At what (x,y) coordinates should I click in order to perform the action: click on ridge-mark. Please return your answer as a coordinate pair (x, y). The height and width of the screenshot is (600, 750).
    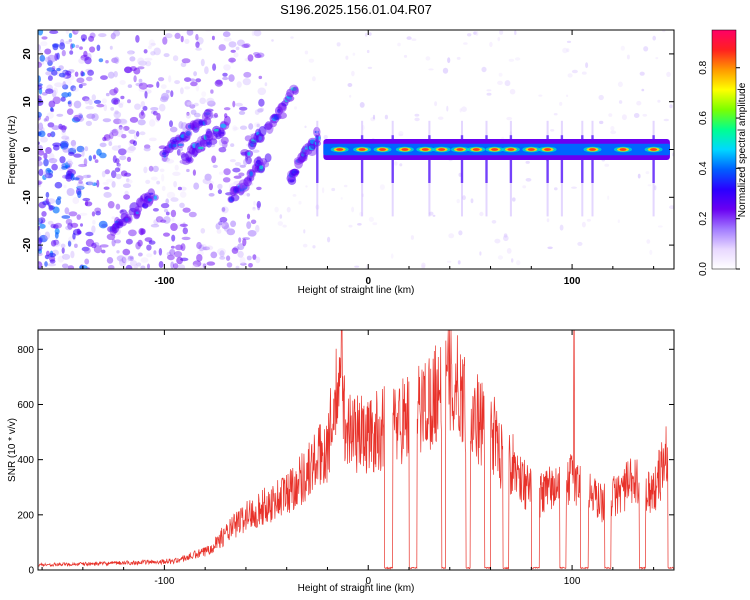
    Looking at the image, I should click on (207, 121).